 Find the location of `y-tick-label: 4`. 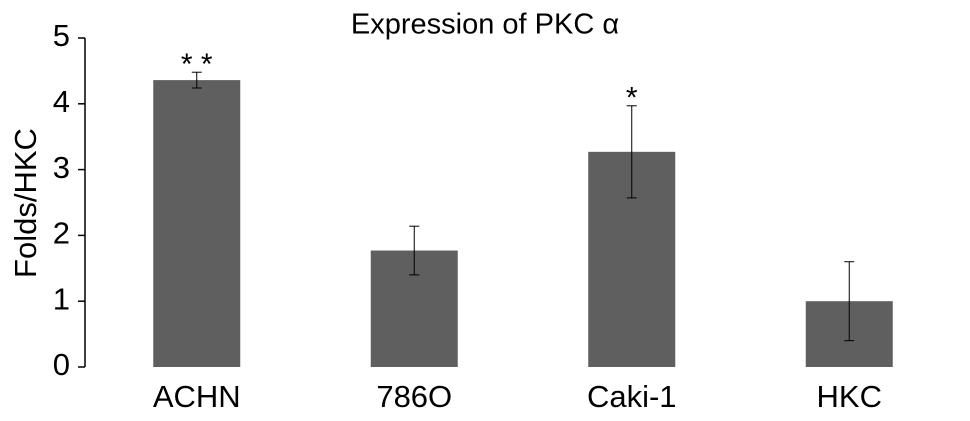

y-tick-label: 4 is located at coordinates (61, 101).